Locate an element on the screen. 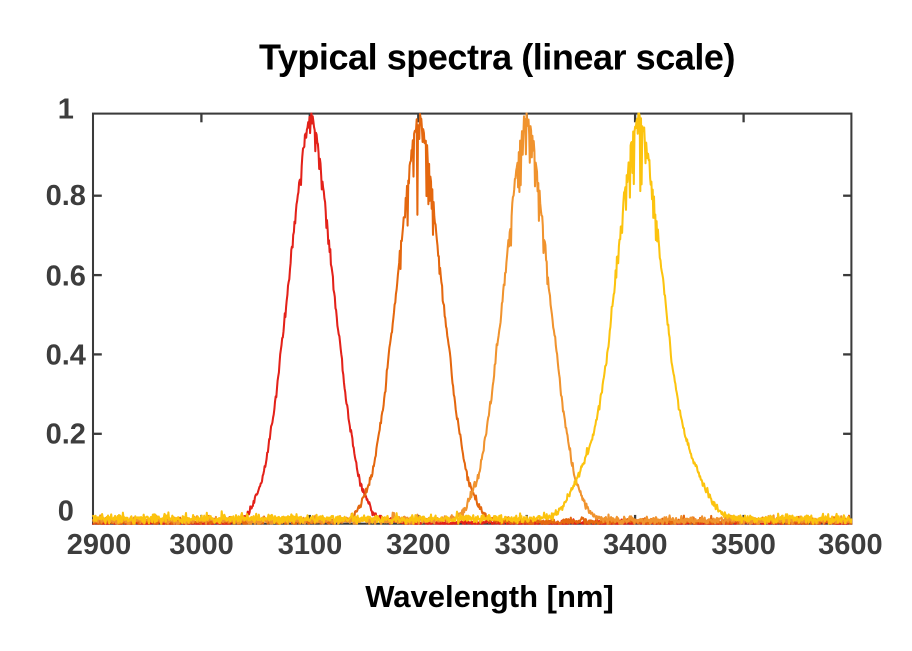 The height and width of the screenshot is (651, 912). svg-text: 3600 is located at coordinates (850, 545).